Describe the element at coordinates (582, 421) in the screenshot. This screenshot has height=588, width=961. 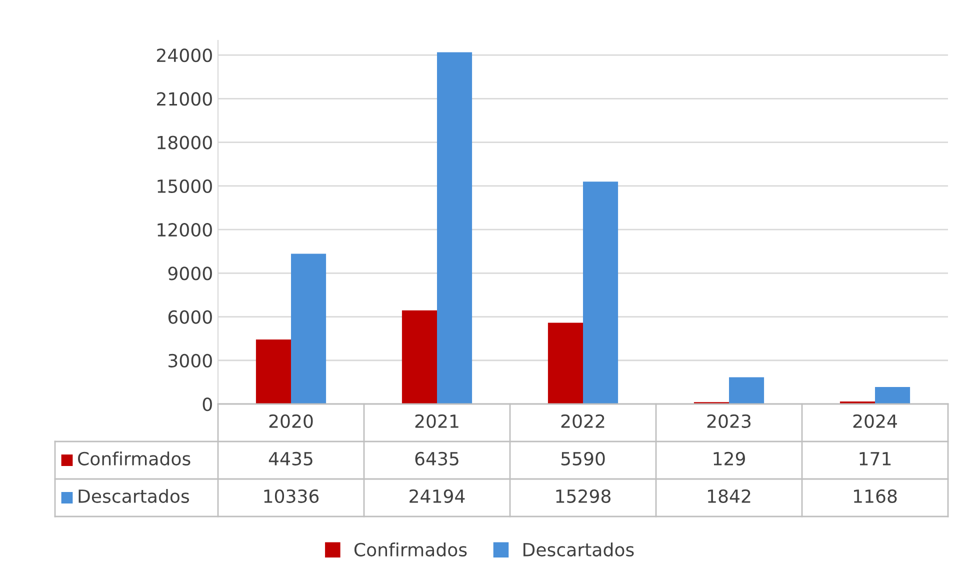
I see `x-tick-label: 2022` at that location.